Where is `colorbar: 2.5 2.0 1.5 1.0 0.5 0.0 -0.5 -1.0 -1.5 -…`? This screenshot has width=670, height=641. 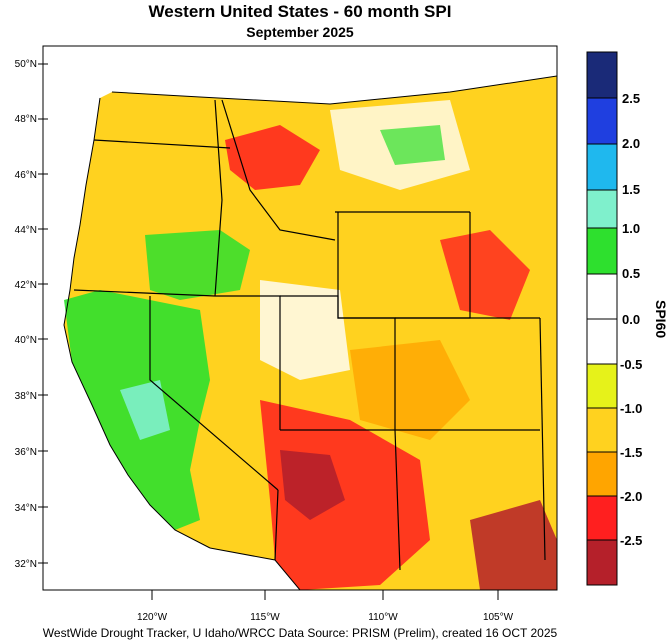
colorbar: 2.5 2.0 1.5 1.0 0.5 0.0 -0.5 -1.0 -1.5 -… is located at coordinates (627, 318).